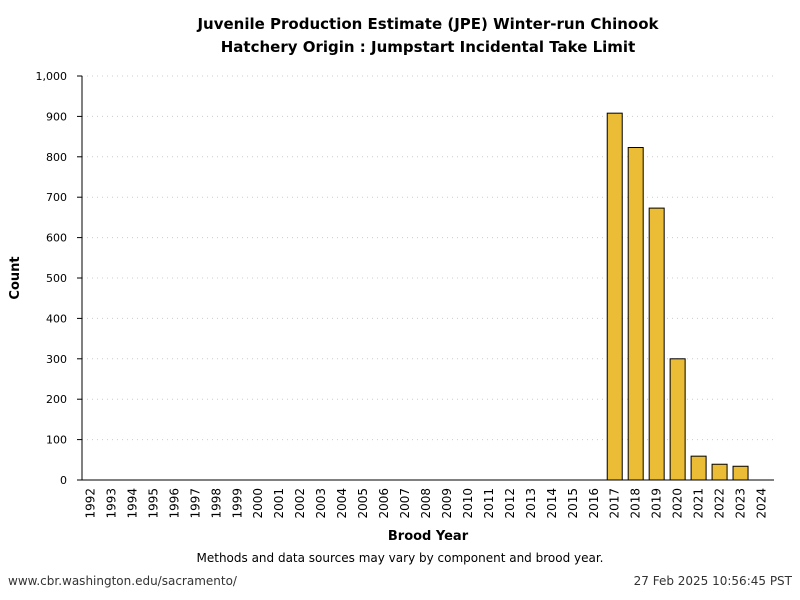 This screenshot has width=800, height=600. I want to click on timestamp: 27 Feb 2025 10:56:45 PST, so click(712, 581).